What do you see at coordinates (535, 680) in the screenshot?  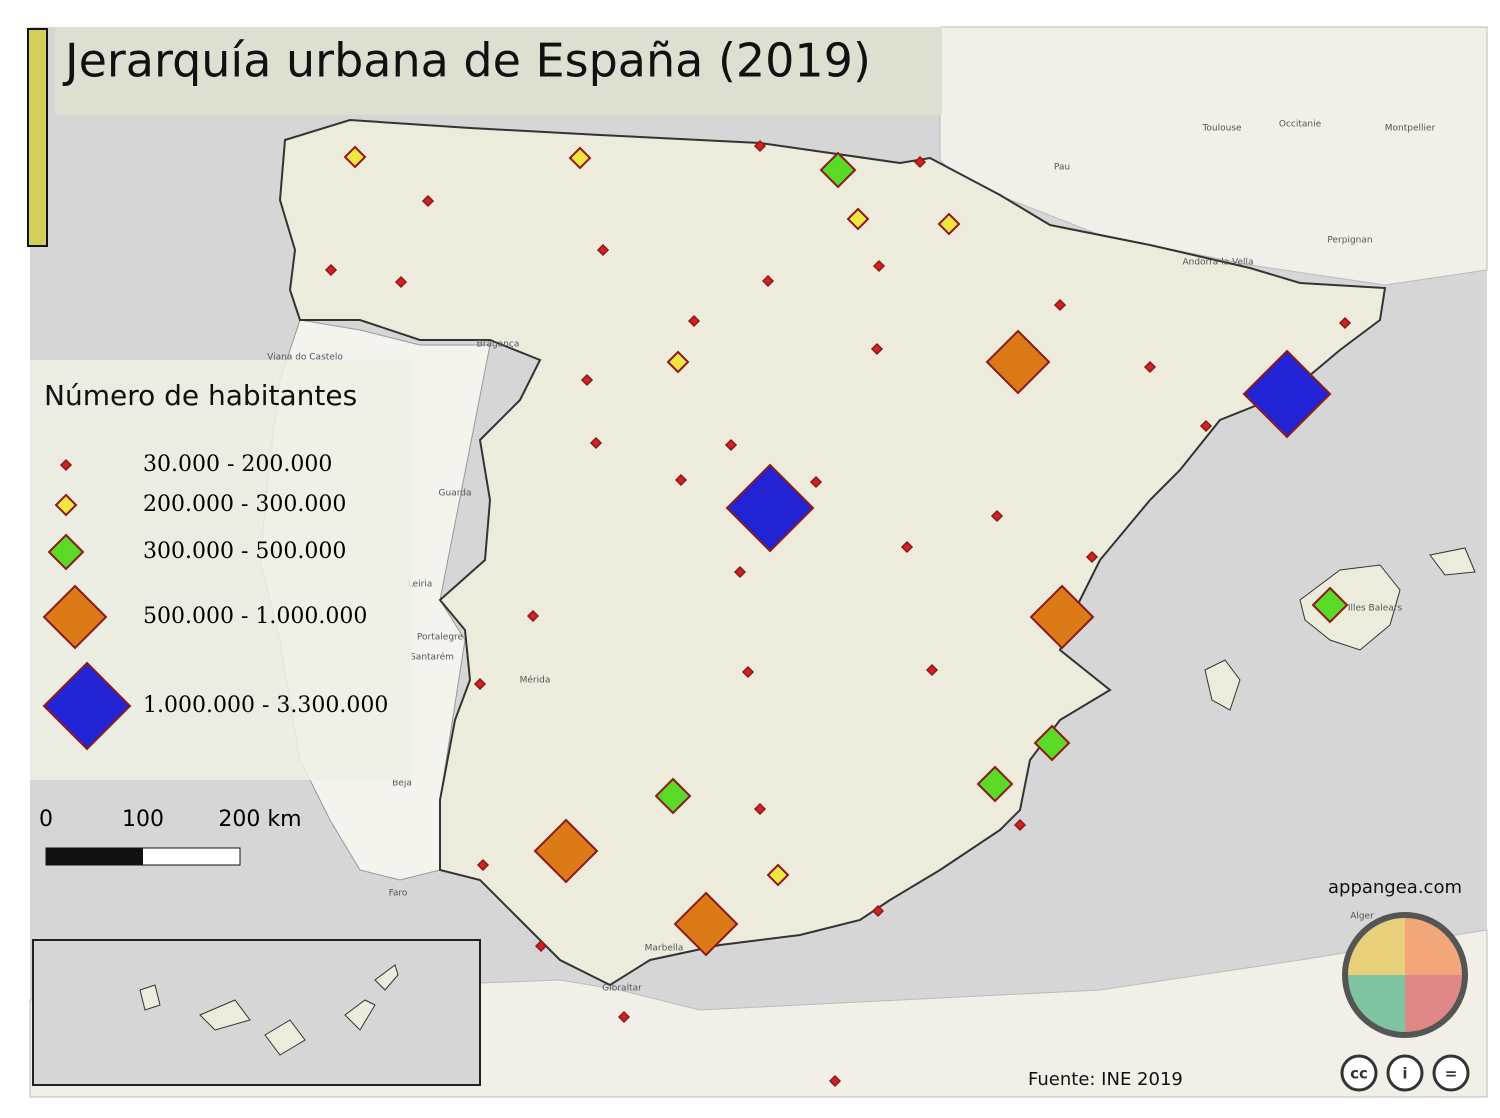 I see `place-label: Mérida` at bounding box center [535, 680].